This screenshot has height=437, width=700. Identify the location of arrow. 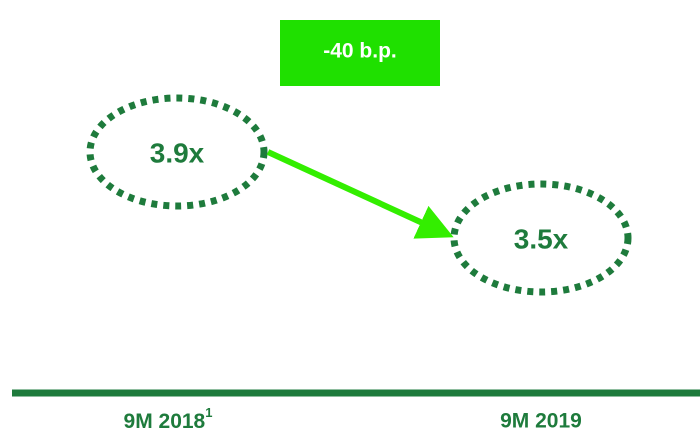
(360, 194).